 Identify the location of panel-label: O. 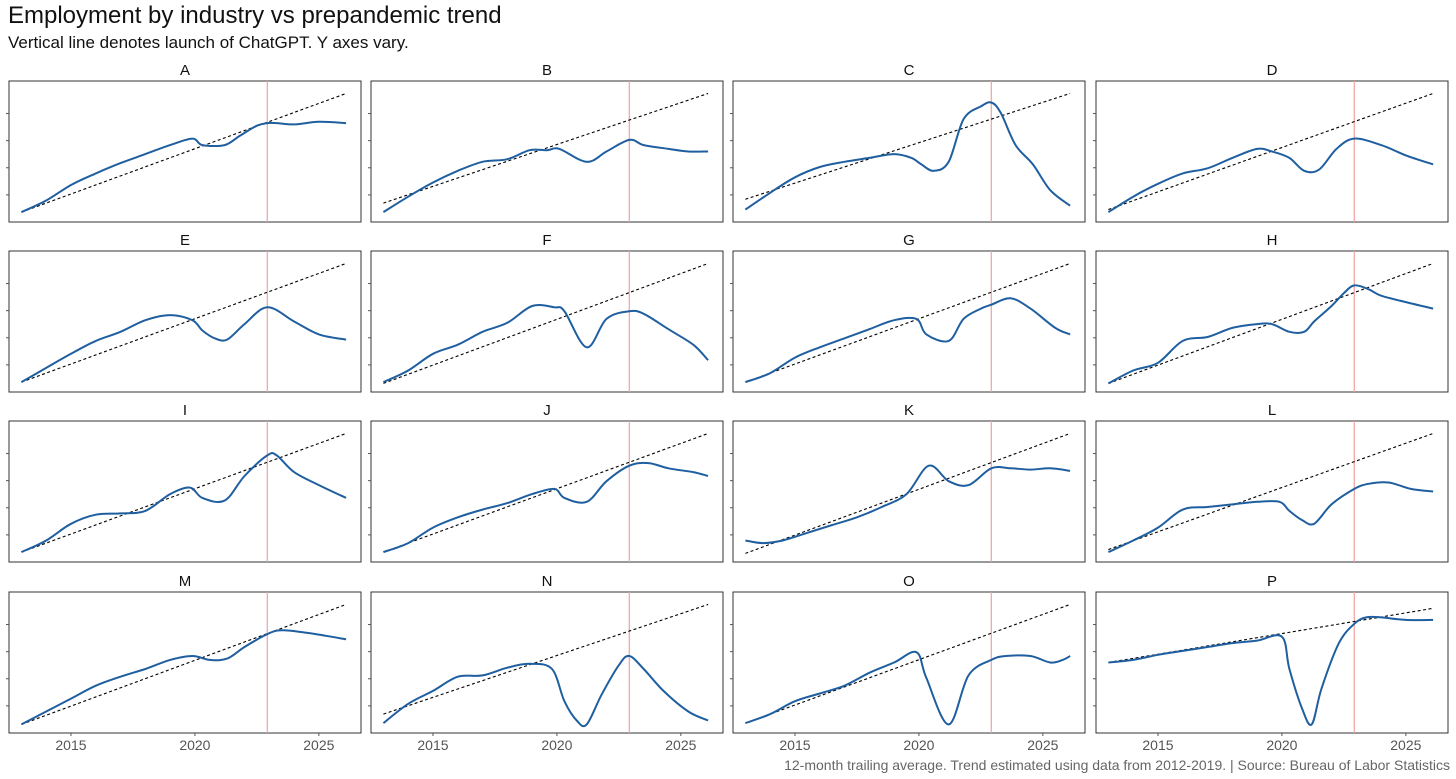
(909, 581).